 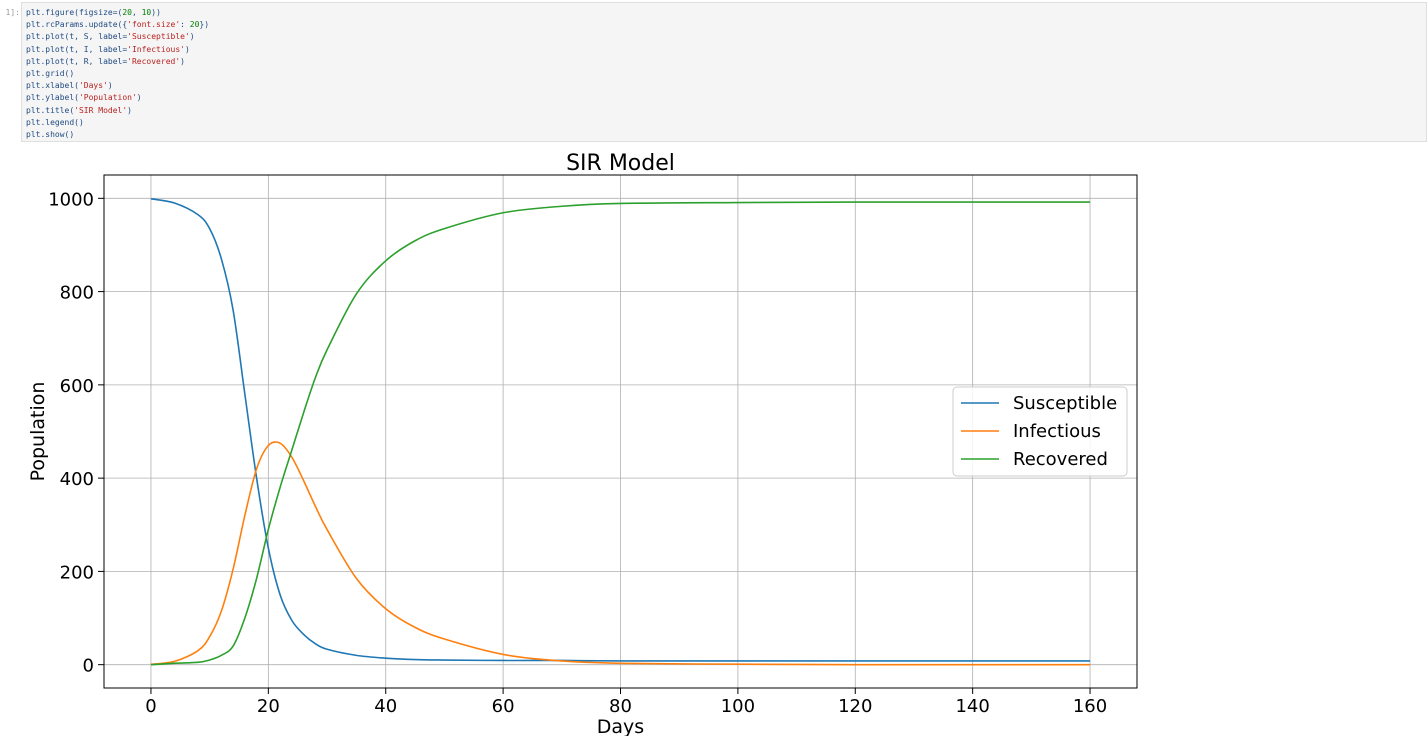 I want to click on legend-label: Infectious, so click(x=1057, y=431).